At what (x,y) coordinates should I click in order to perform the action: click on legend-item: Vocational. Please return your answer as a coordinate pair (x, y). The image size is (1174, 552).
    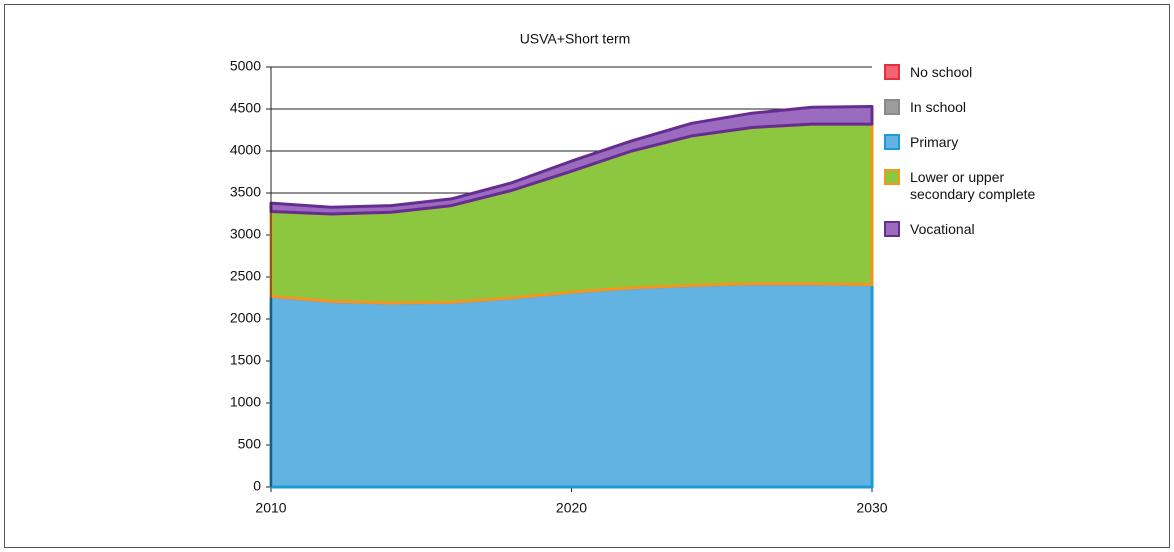
    Looking at the image, I should click on (969, 229).